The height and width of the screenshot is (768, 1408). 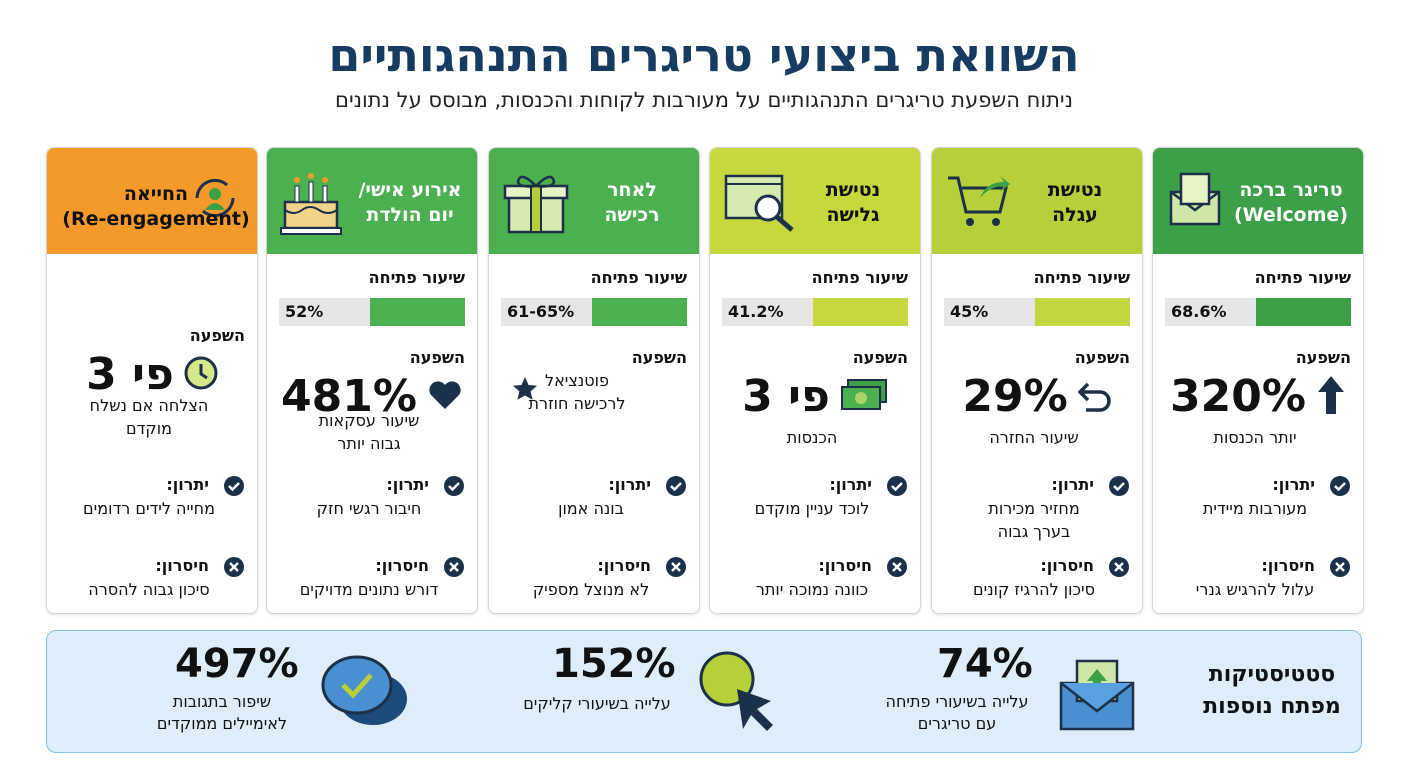 I want to click on card-title-line: גלישה, so click(x=853, y=215).